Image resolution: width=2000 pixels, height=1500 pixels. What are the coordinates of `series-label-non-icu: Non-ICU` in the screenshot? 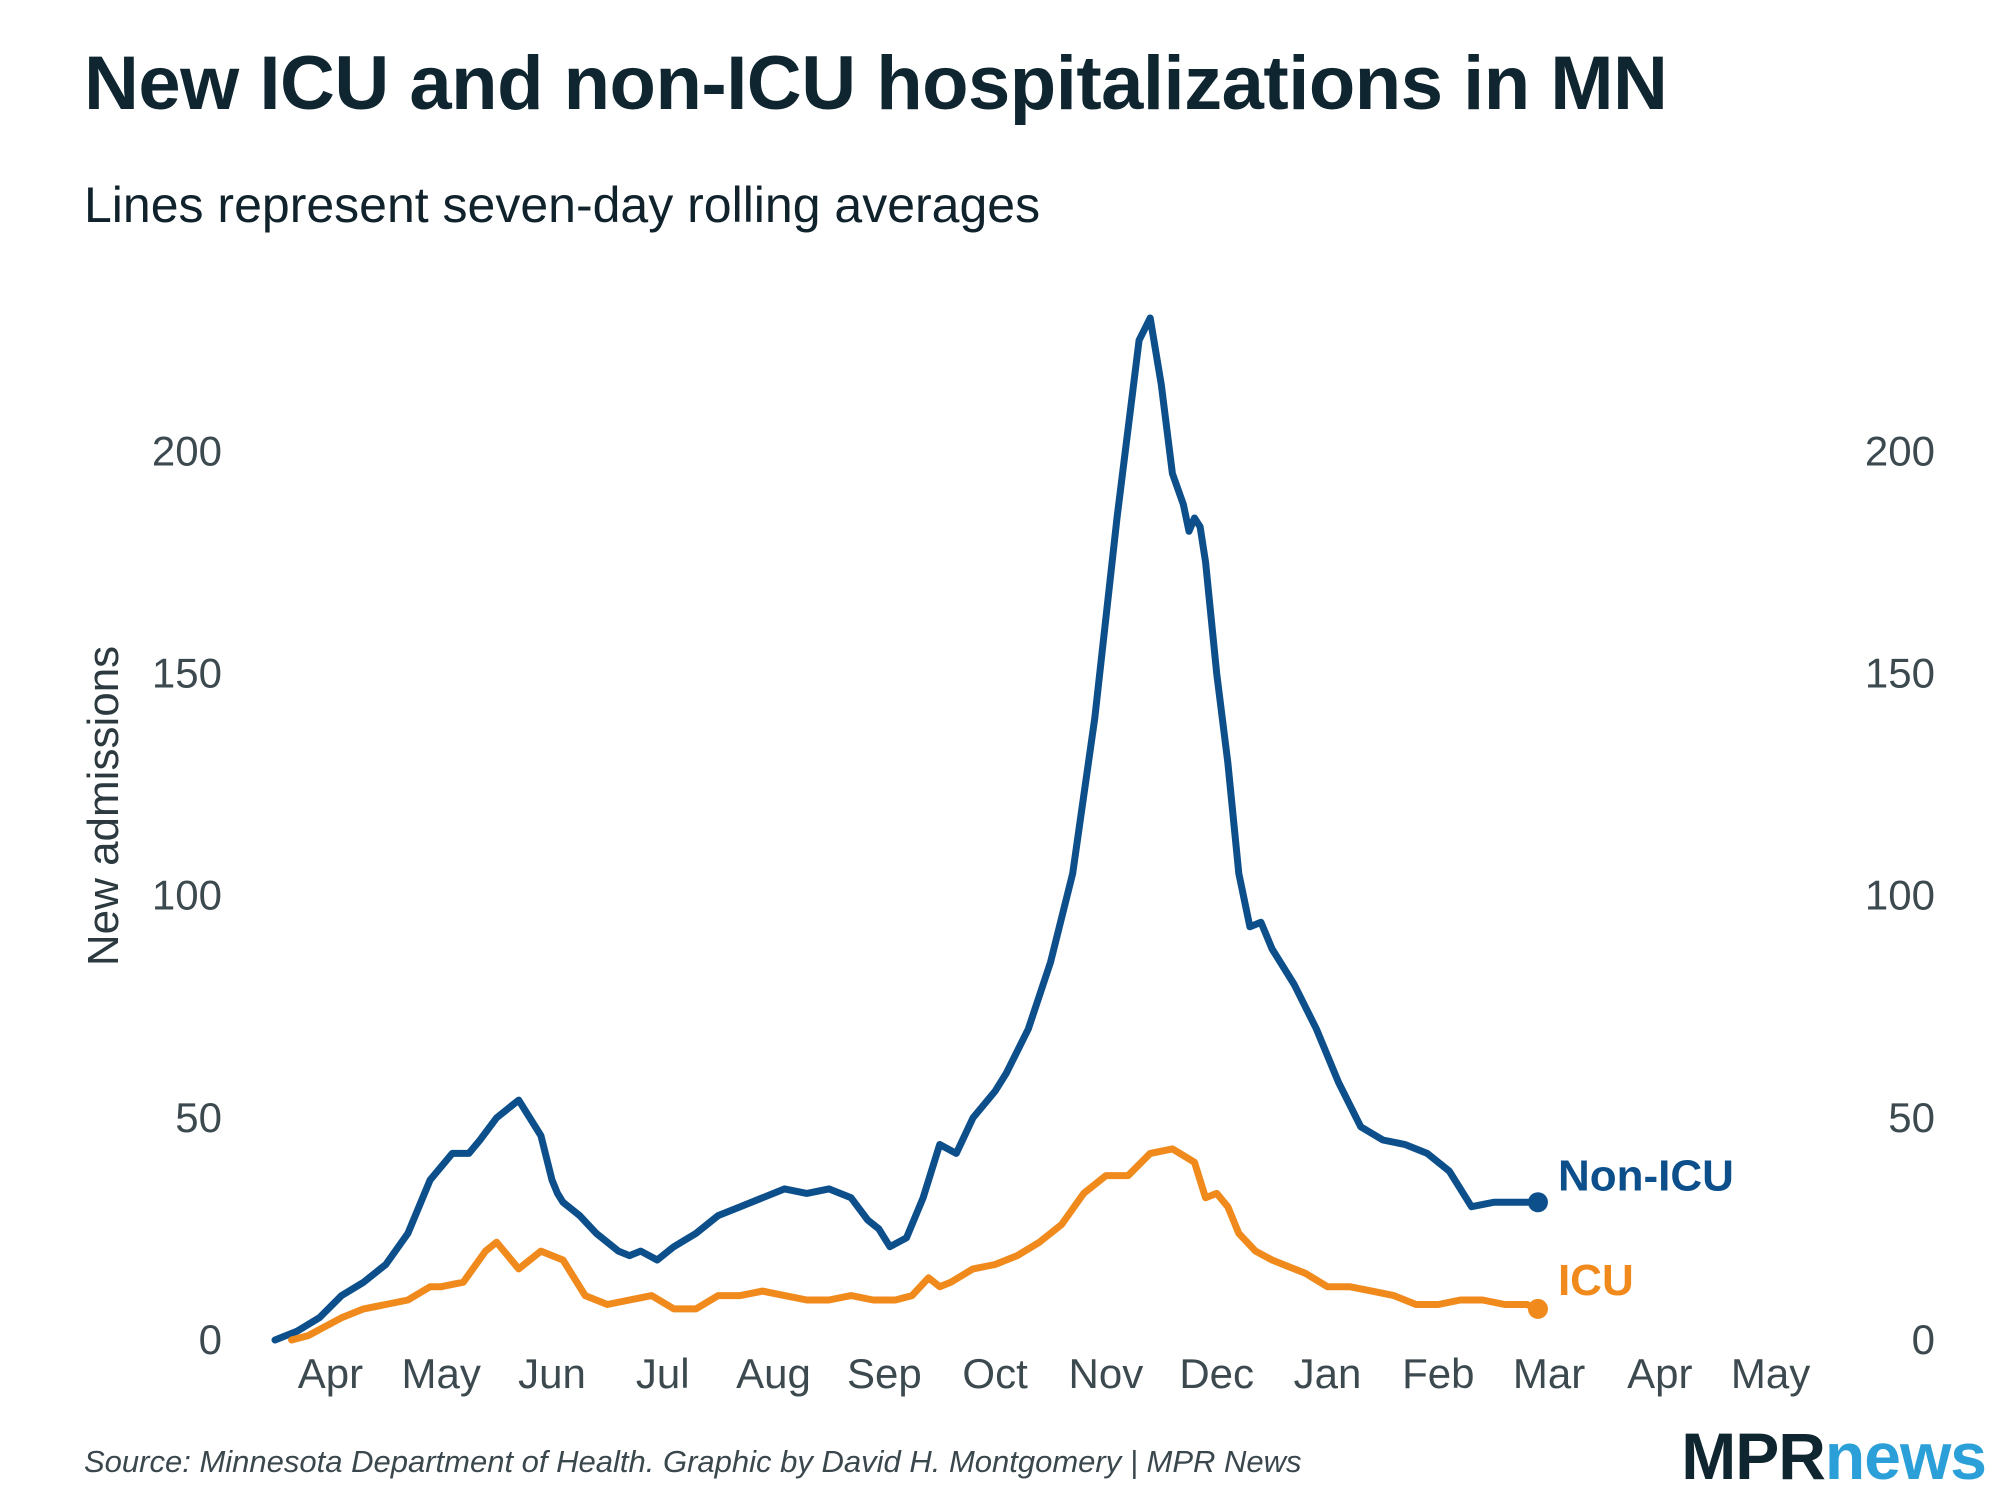 It's located at (1646, 1175).